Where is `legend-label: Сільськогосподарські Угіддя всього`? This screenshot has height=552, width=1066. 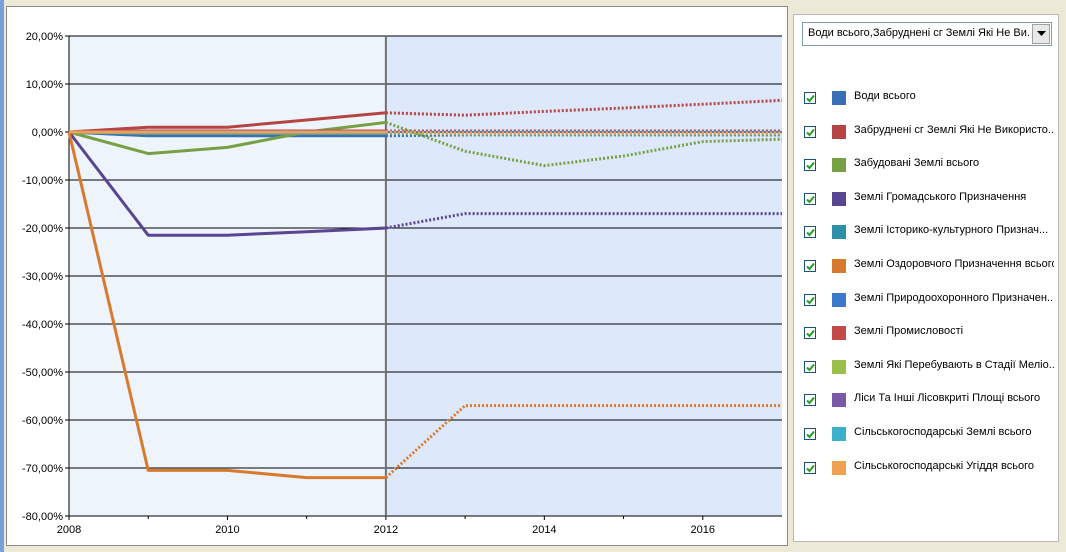 legend-label: Сільськогосподарські Угіддя всього is located at coordinates (944, 465).